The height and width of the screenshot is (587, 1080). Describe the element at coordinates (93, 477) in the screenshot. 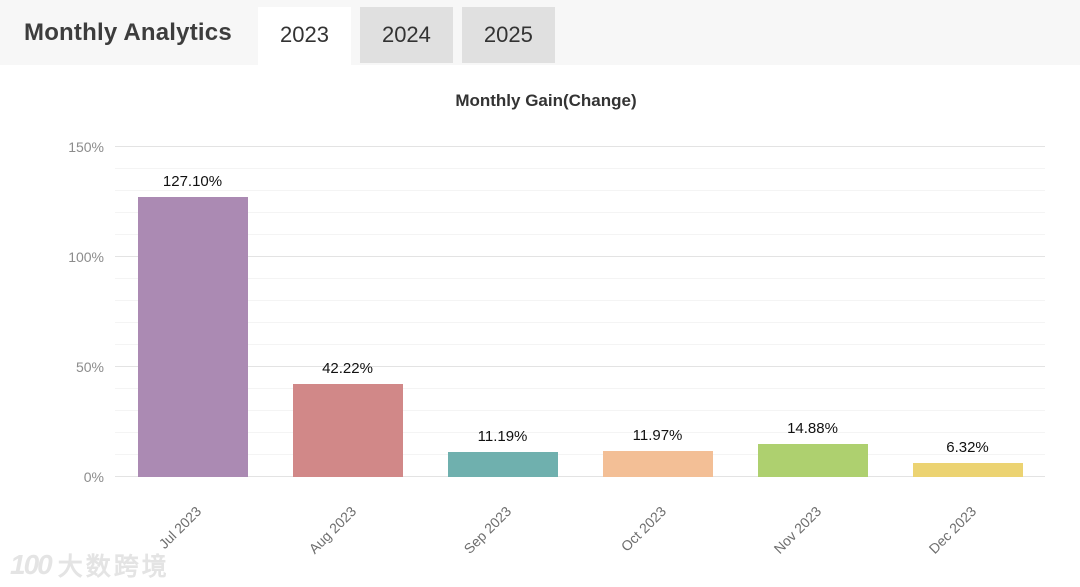

I see `y-axis-tick-label: 0%` at that location.